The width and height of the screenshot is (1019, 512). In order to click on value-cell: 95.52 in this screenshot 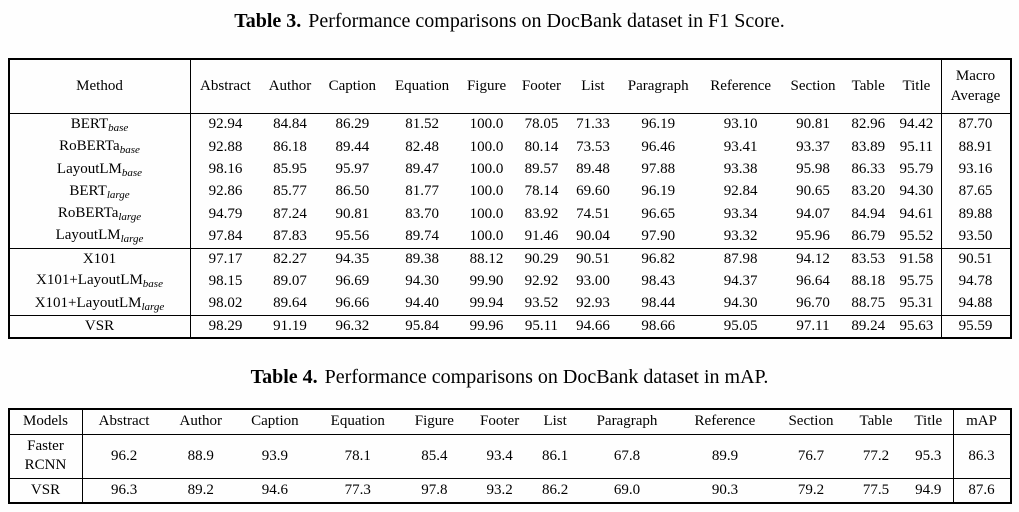, I will do `click(916, 235)`.